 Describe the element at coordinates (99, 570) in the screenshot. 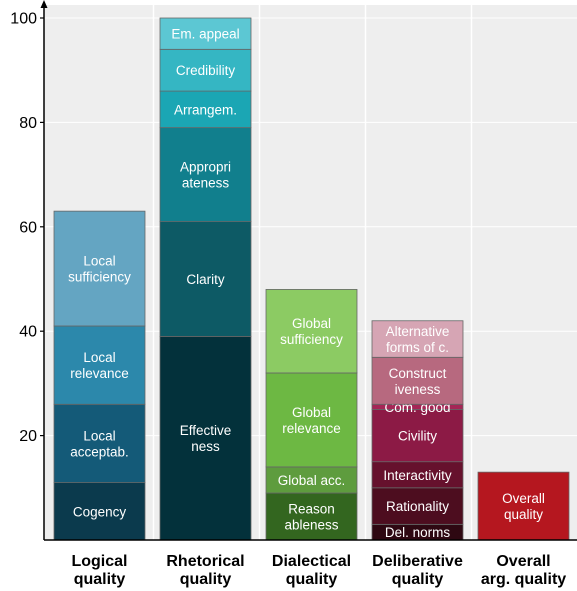

I see `category-label: Logical quality` at that location.